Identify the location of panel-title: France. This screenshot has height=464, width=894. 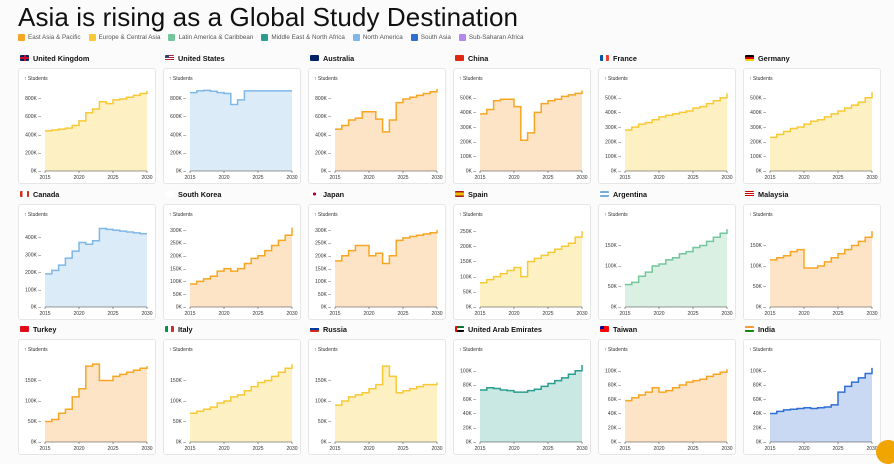
(625, 58).